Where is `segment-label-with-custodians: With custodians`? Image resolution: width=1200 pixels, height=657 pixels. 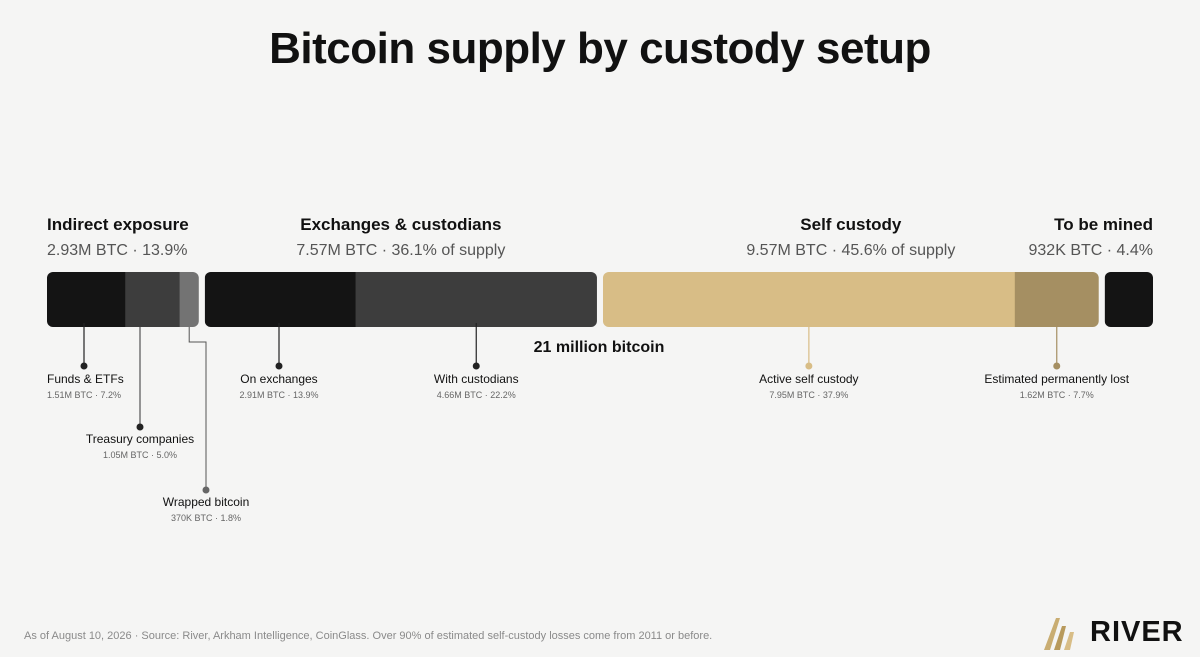
segment-label-with-custodians: With custodians is located at coordinates (476, 379).